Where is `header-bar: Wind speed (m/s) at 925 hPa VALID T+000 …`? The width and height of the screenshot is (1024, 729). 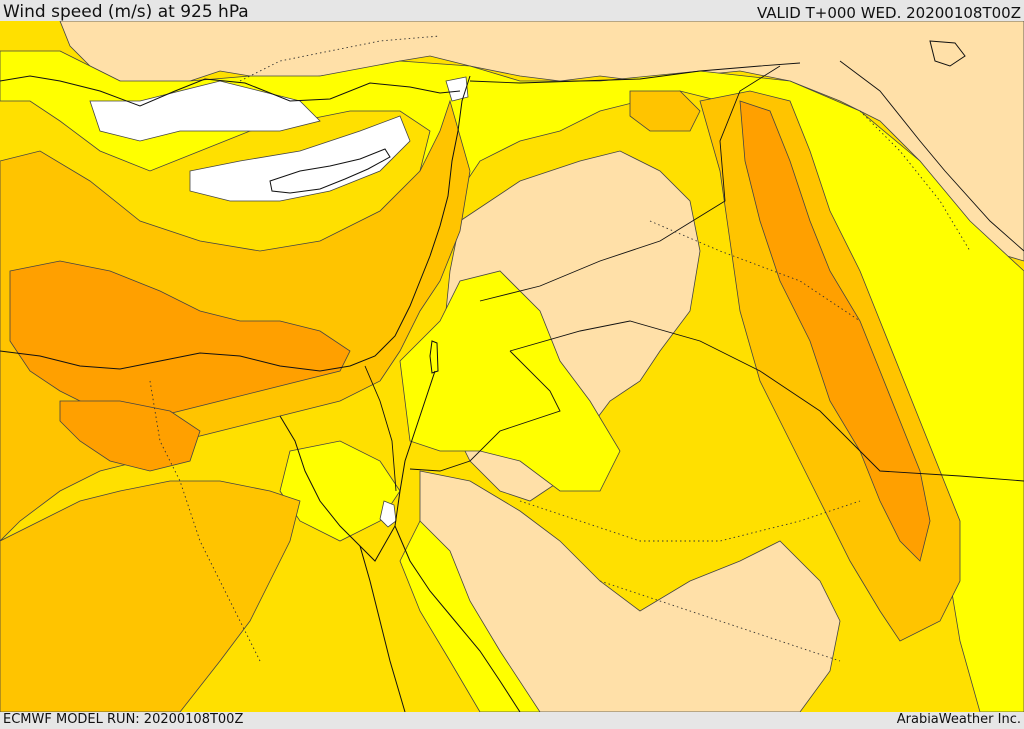
header-bar: Wind speed (m/s) at 925 hPa VALID T+000 … is located at coordinates (512, 11).